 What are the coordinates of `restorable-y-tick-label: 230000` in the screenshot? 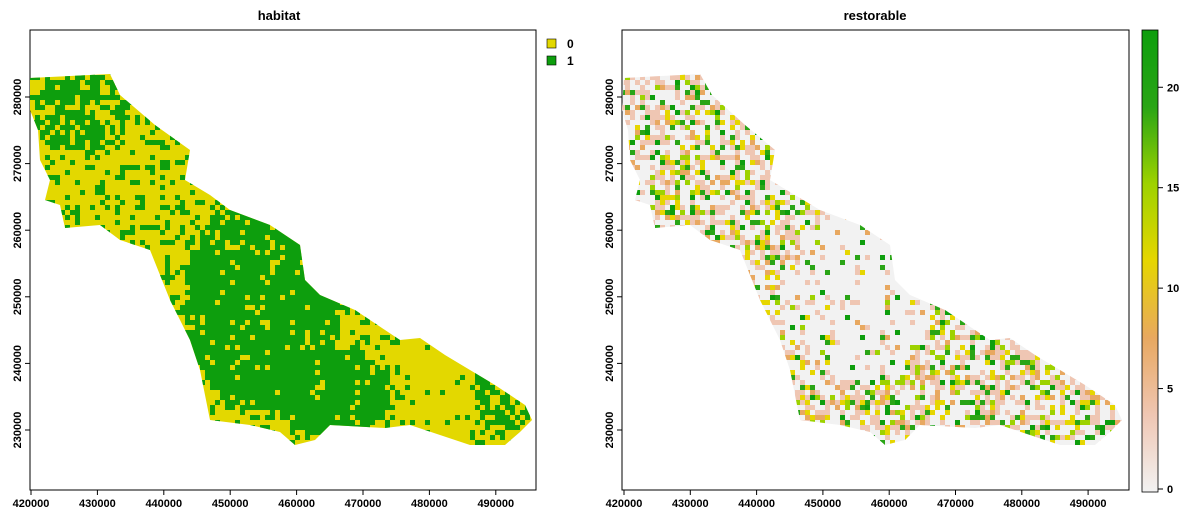 It's located at (610, 430).